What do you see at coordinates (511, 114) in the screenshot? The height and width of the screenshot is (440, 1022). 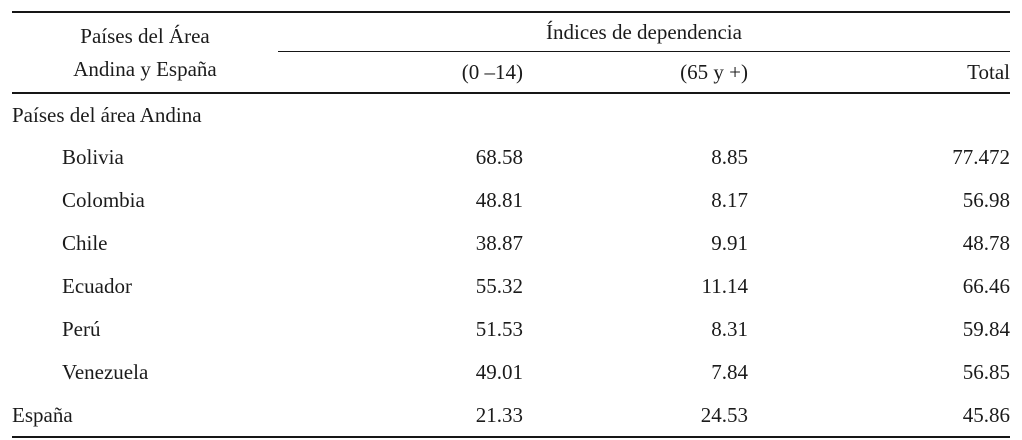 I see `group-header-row: Países del área Andina` at bounding box center [511, 114].